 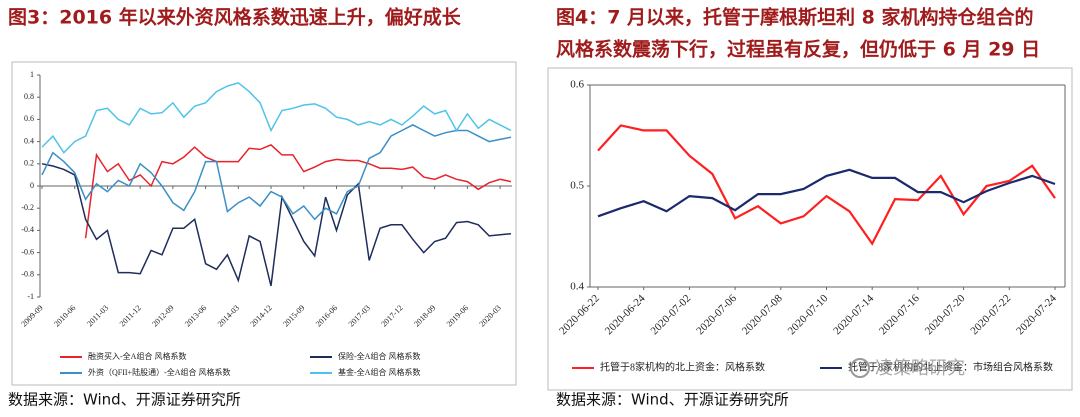 What do you see at coordinates (293, 315) in the screenshot?
I see `x-tick-label: 2015-09` at bounding box center [293, 315].